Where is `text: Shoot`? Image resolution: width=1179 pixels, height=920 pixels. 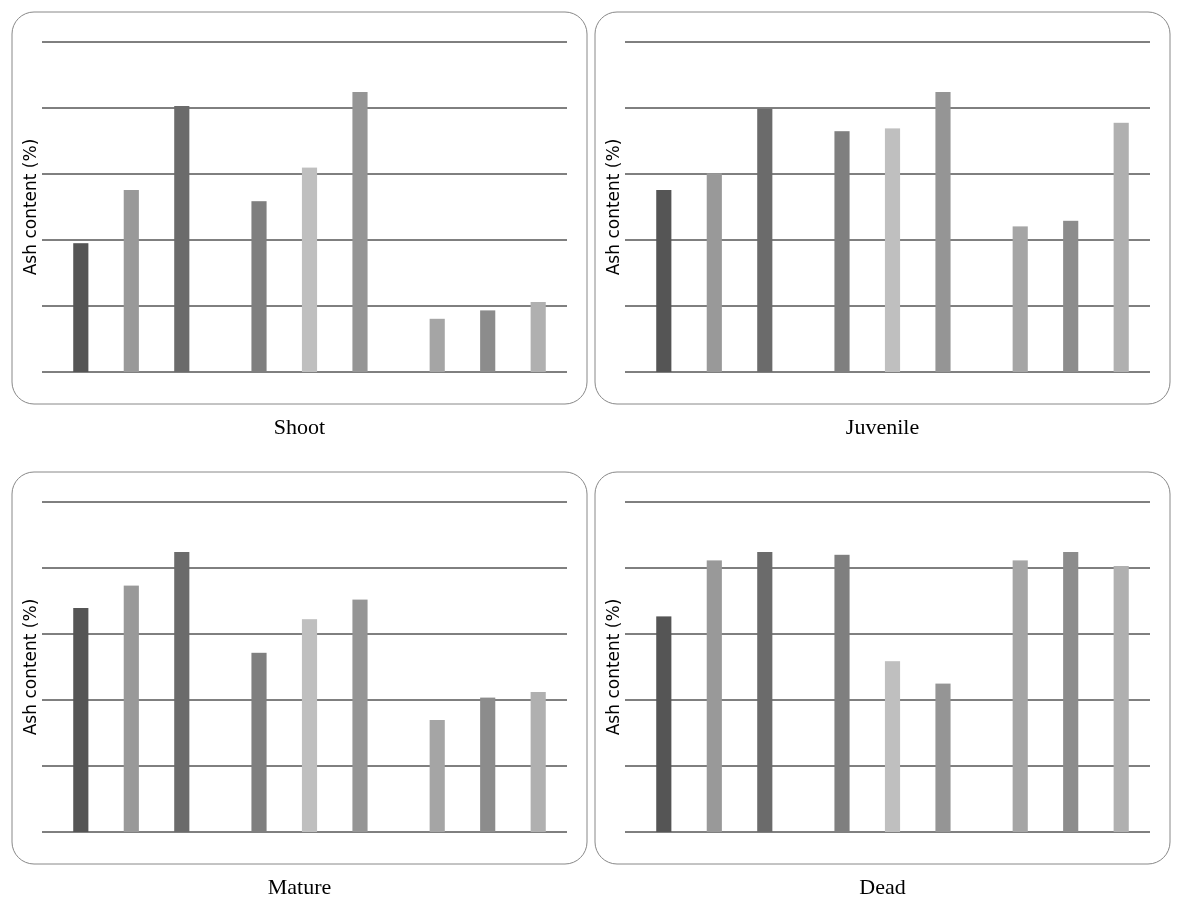
text: Shoot is located at coordinates (299, 426).